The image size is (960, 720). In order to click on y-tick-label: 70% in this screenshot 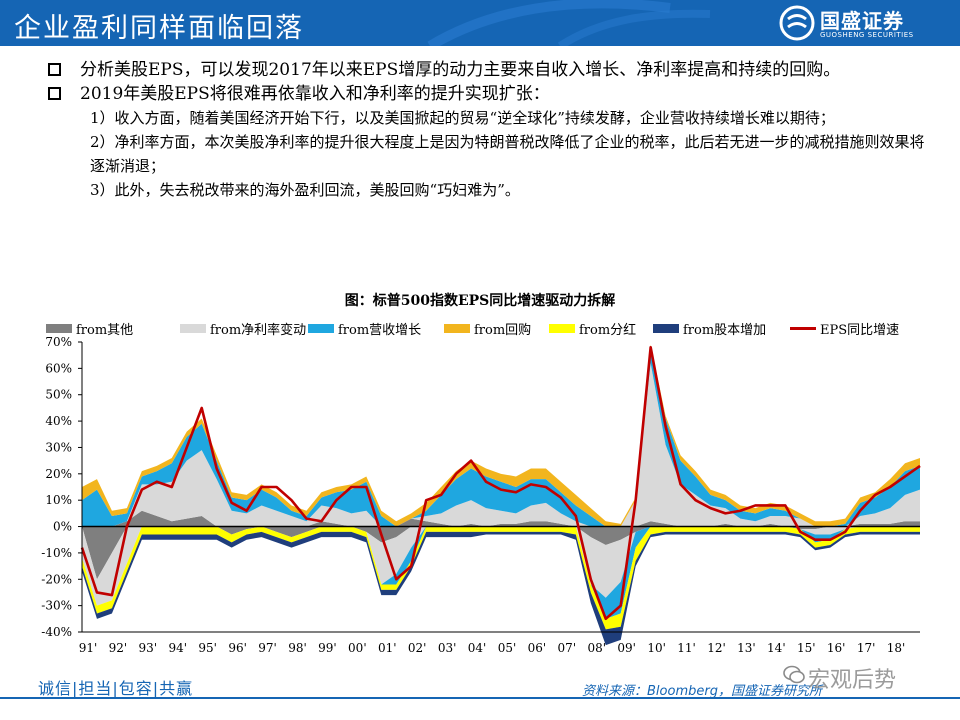, I will do `click(58, 342)`.